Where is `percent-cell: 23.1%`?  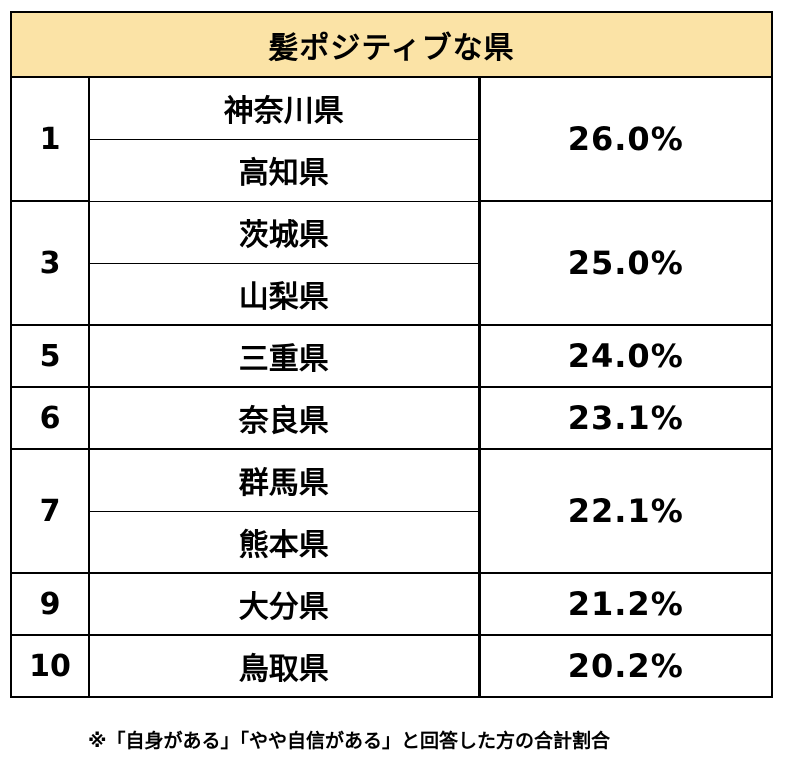
percent-cell: 23.1% is located at coordinates (625, 418).